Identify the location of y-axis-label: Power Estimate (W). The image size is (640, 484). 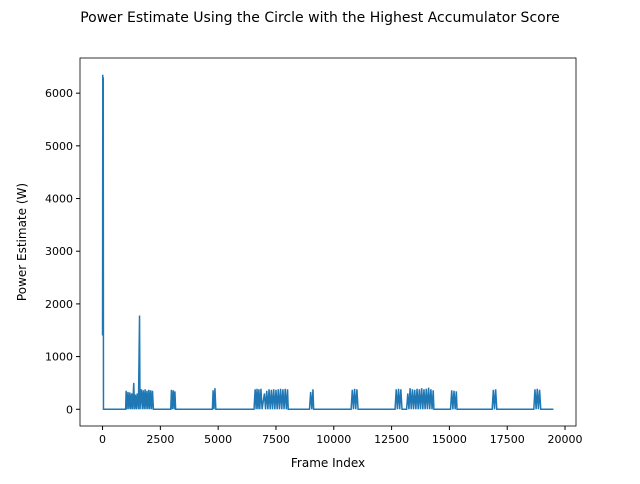
(22, 242).